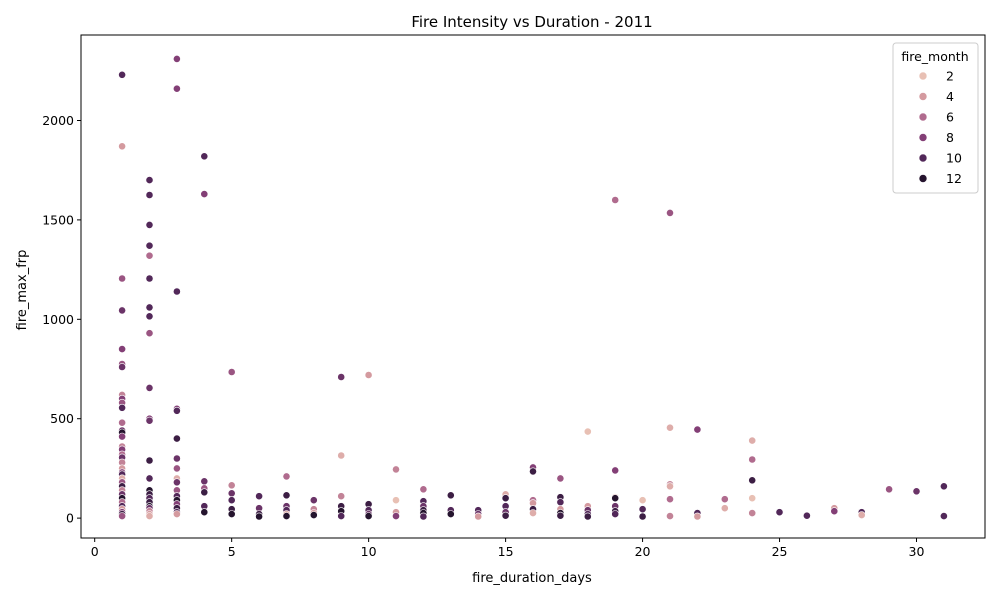 The height and width of the screenshot is (600, 1000). What do you see at coordinates (506, 551) in the screenshot?
I see `x-tick-label: 15` at bounding box center [506, 551].